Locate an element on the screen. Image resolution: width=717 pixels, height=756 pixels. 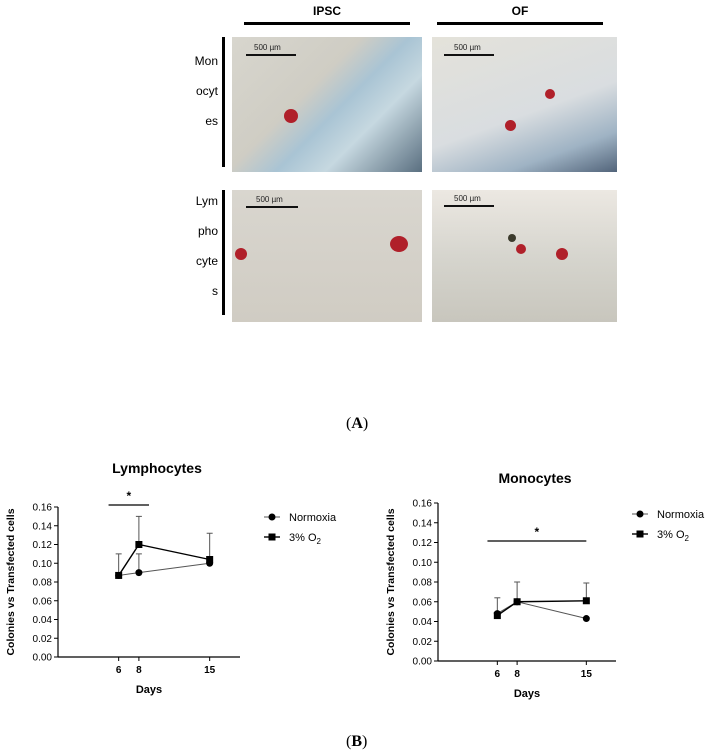
caption-letter: B is located at coordinates (356, 741).